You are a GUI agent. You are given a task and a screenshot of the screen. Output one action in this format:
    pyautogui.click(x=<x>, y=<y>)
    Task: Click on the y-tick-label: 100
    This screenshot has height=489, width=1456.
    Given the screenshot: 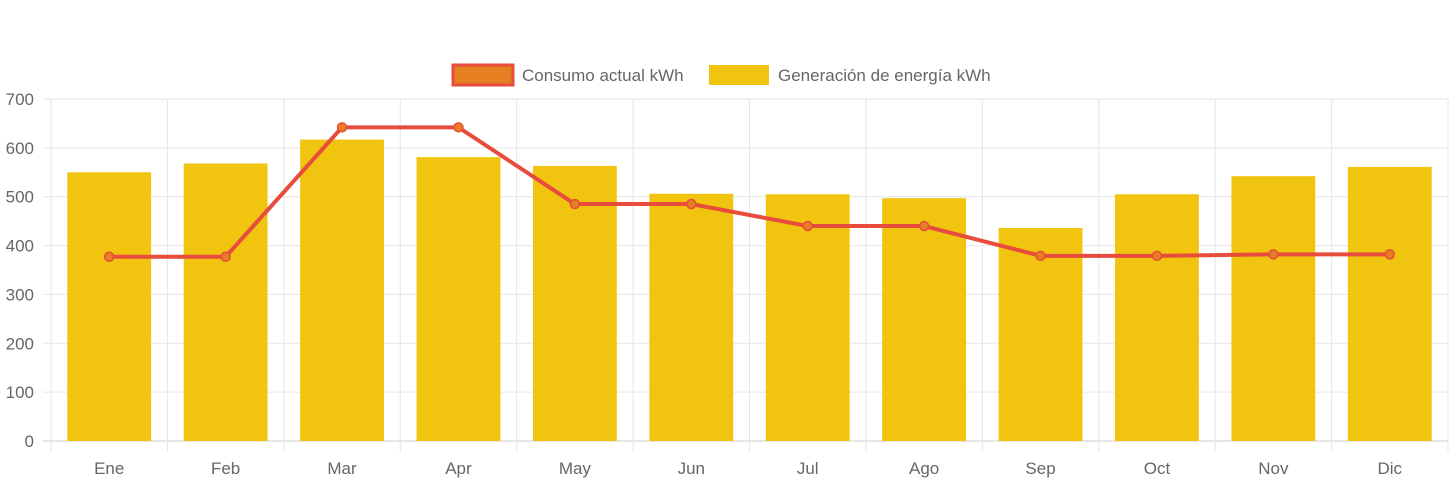 What is the action you would take?
    pyautogui.click(x=20, y=392)
    